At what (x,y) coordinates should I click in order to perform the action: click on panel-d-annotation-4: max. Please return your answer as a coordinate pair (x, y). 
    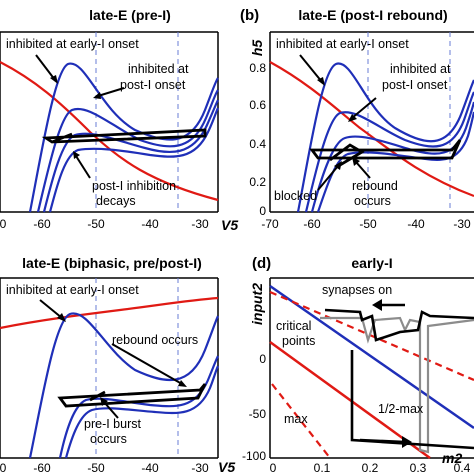
    Looking at the image, I should click on (296, 419).